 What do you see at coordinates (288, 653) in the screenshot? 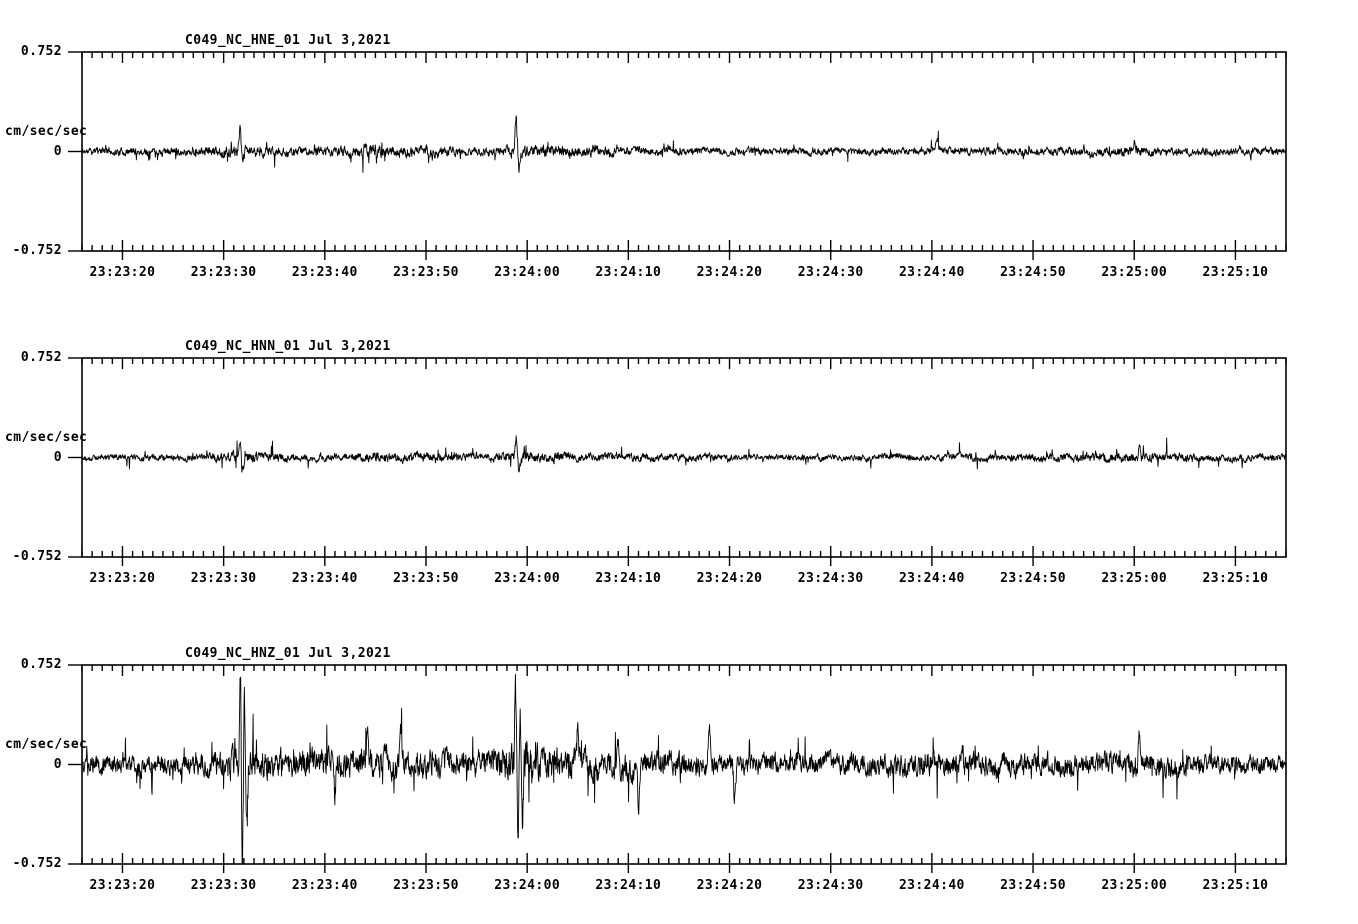
I see `trace-title: C049_NC_HNZ_01 Jul 3,2021` at bounding box center [288, 653].